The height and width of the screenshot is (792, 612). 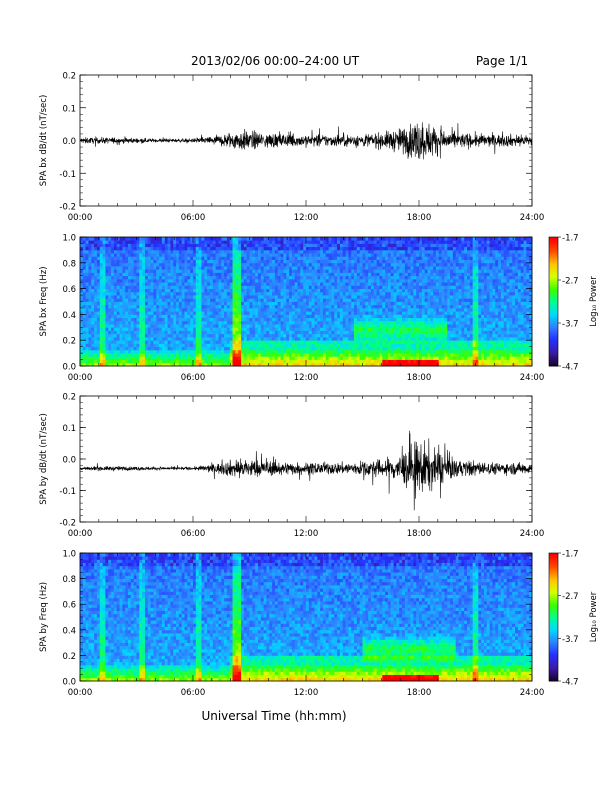 I want to click on page-label: Page 1/1, so click(x=502, y=61).